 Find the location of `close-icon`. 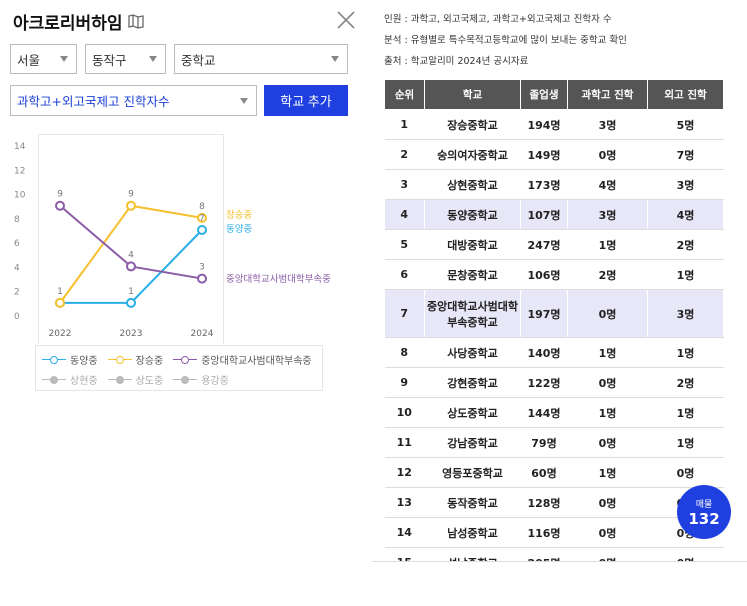

close-icon is located at coordinates (346, 20).